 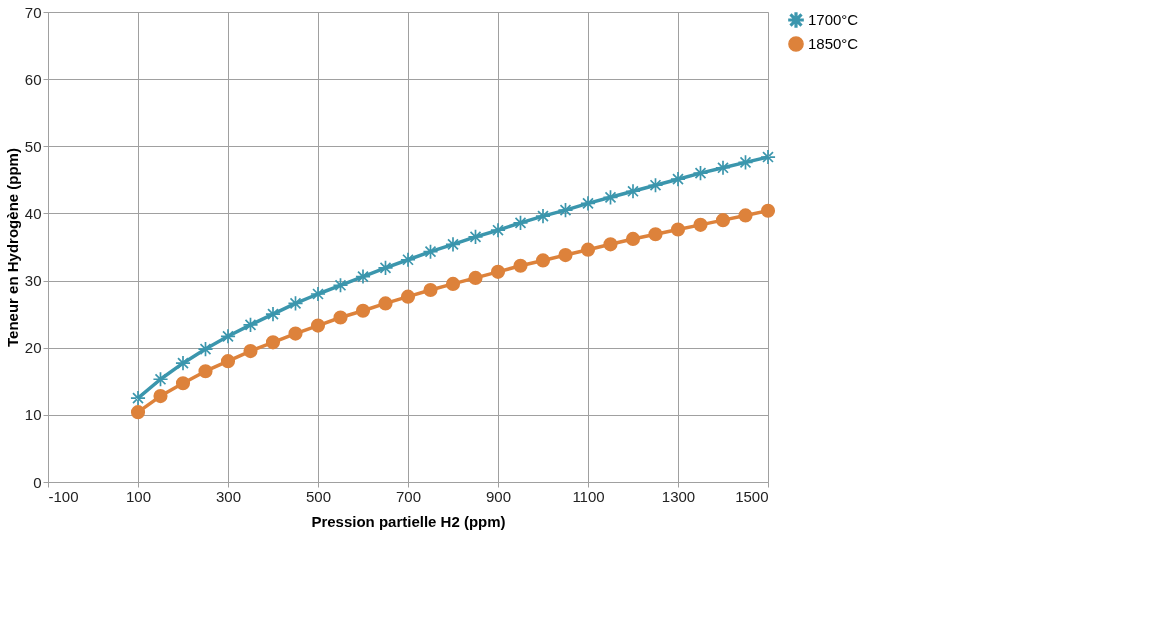 What do you see at coordinates (228, 496) in the screenshot?
I see `x-tick-label: 300` at bounding box center [228, 496].